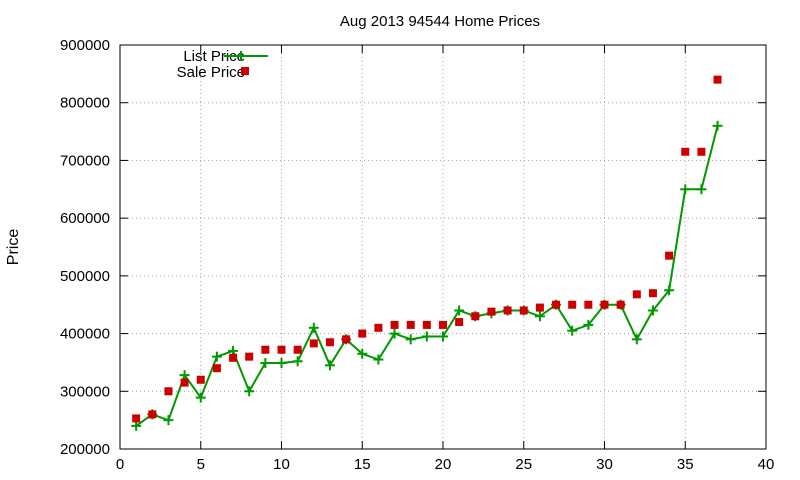 The image size is (800, 480). Describe the element at coordinates (85, 449) in the screenshot. I see `y-tick-label: 200000` at that location.